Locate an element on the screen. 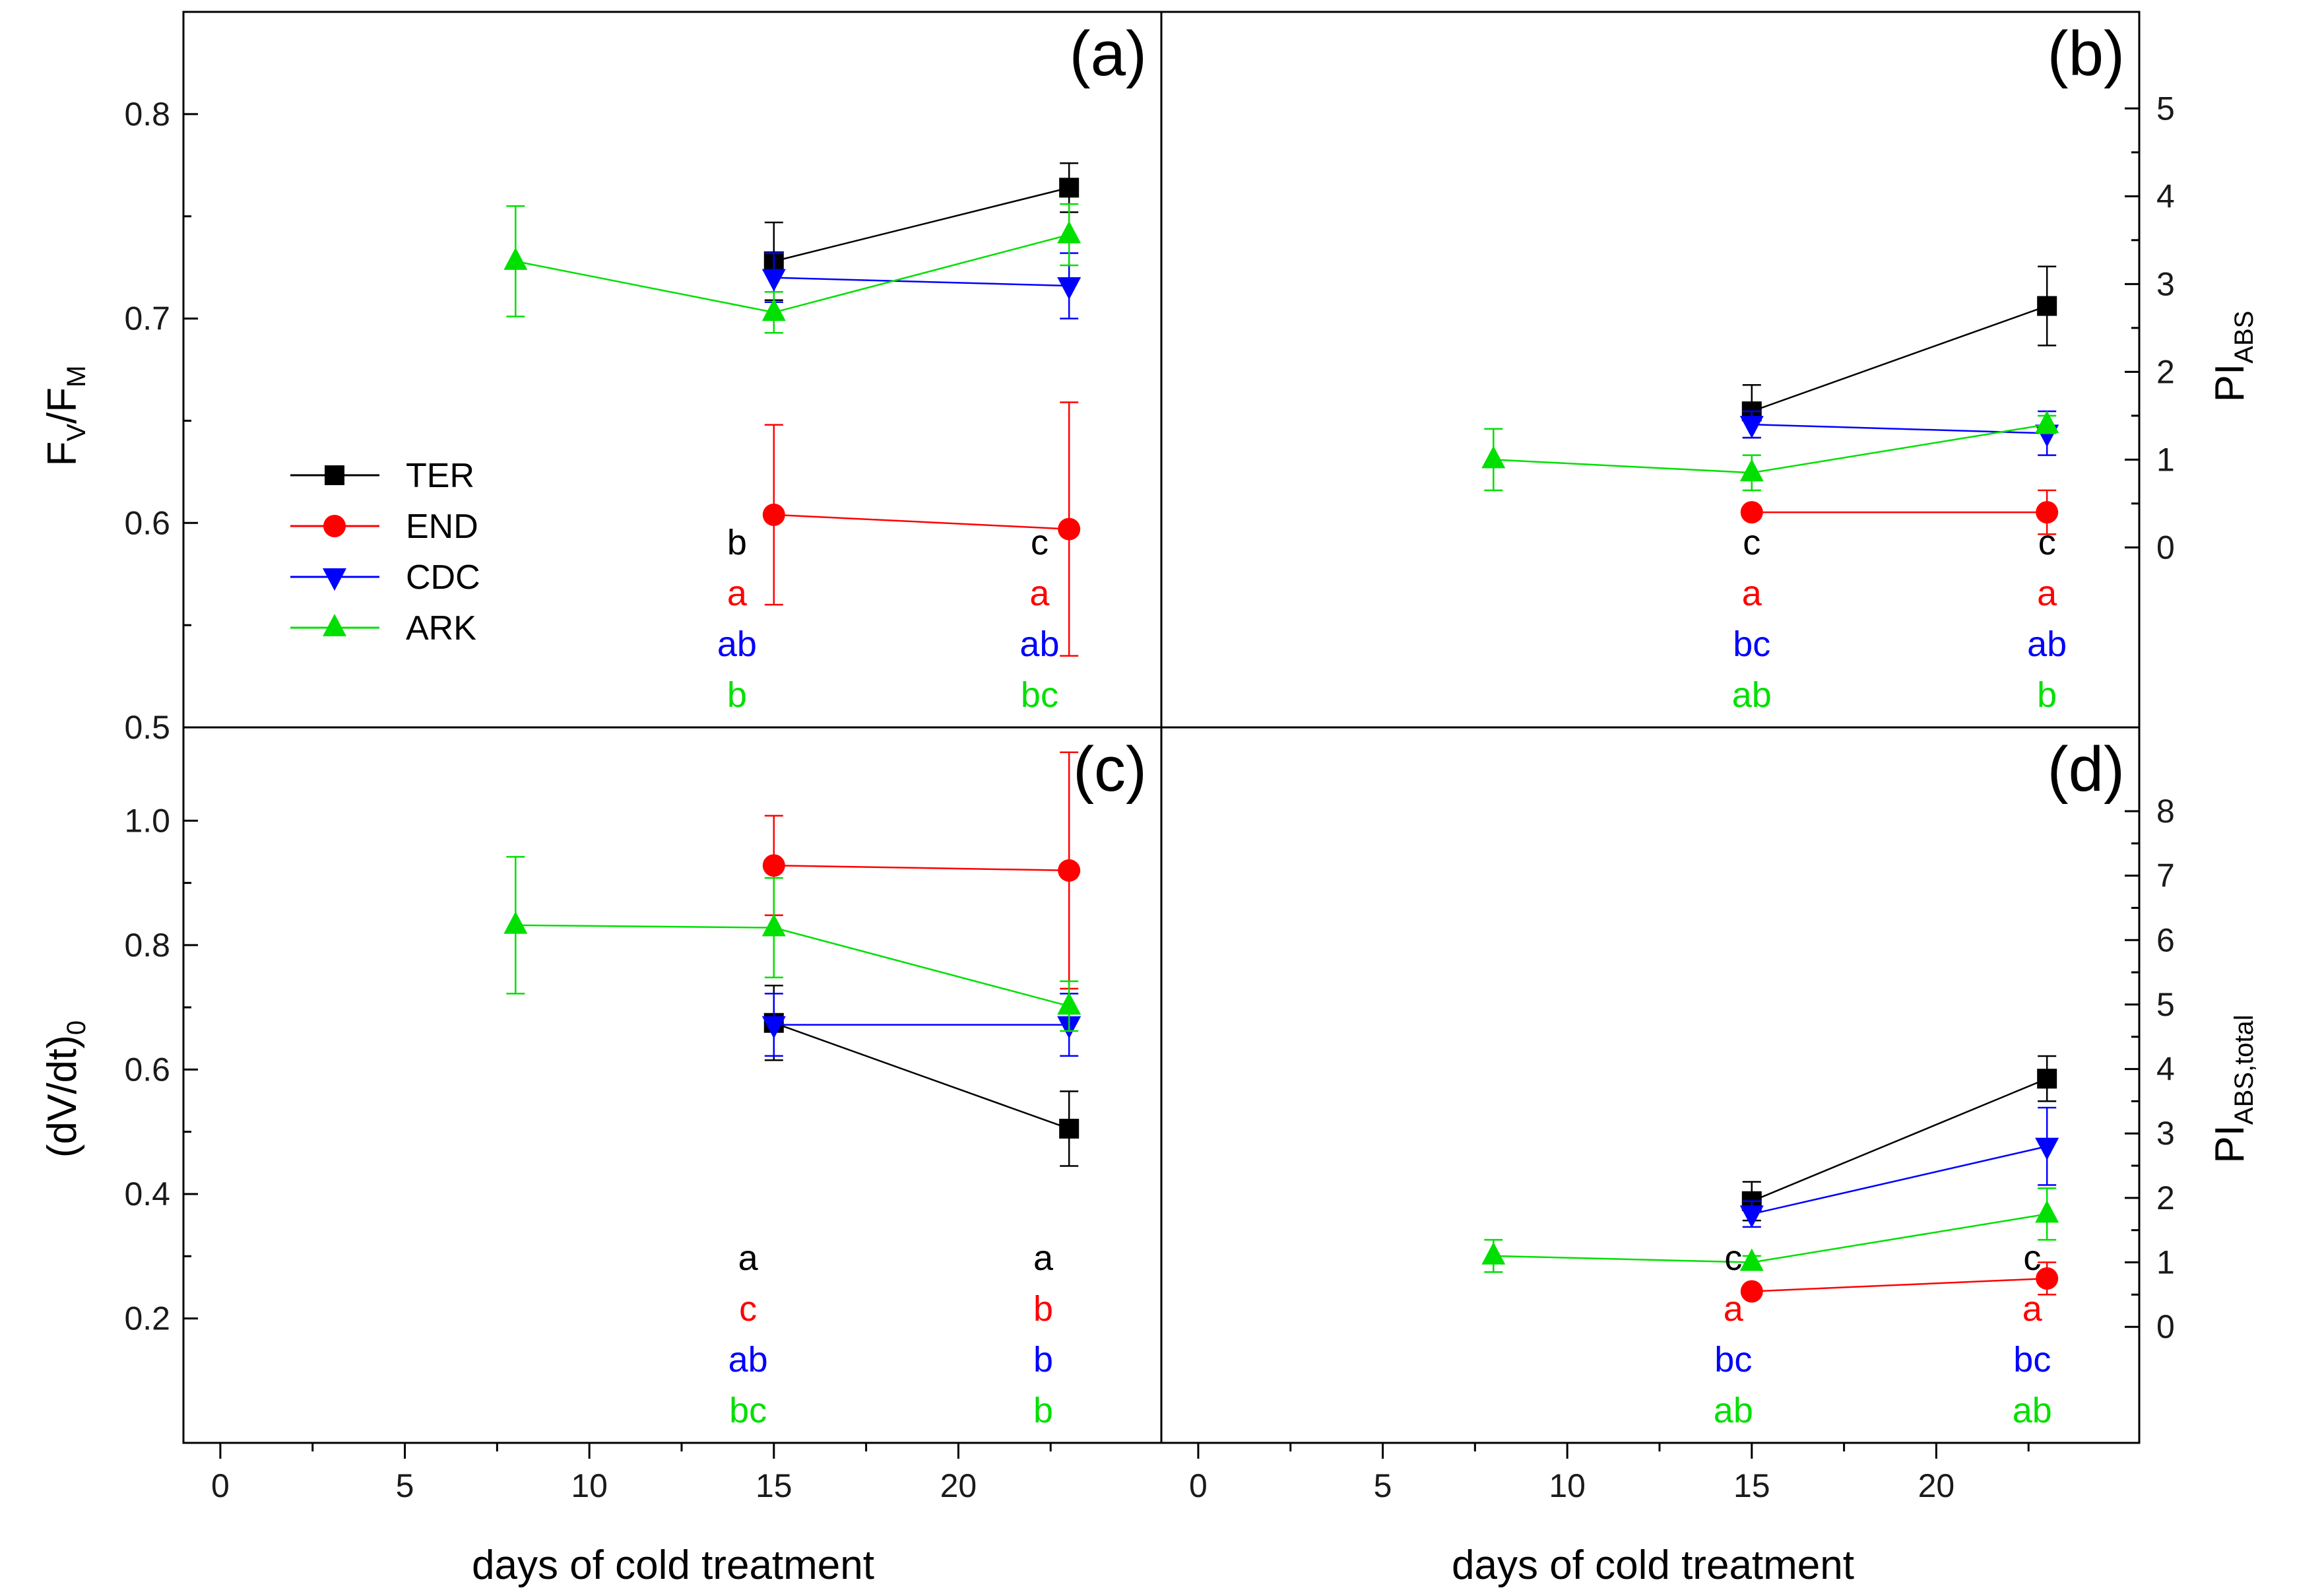 The image size is (2324, 1596). panel-c-y-tick-label-4: 1.0 is located at coordinates (147, 821).